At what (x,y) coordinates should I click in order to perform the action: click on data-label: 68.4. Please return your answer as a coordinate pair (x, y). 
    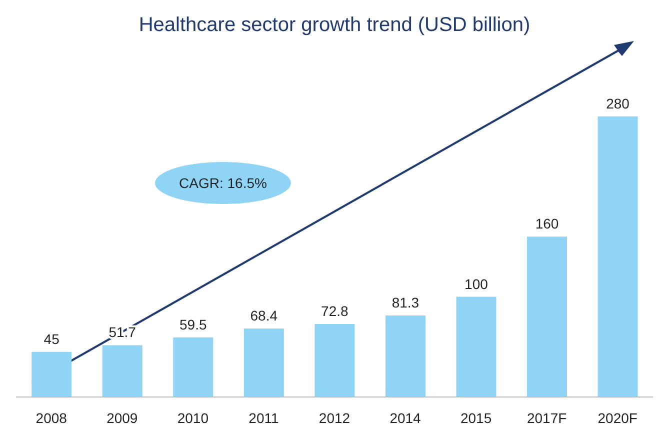
    Looking at the image, I should click on (264, 315).